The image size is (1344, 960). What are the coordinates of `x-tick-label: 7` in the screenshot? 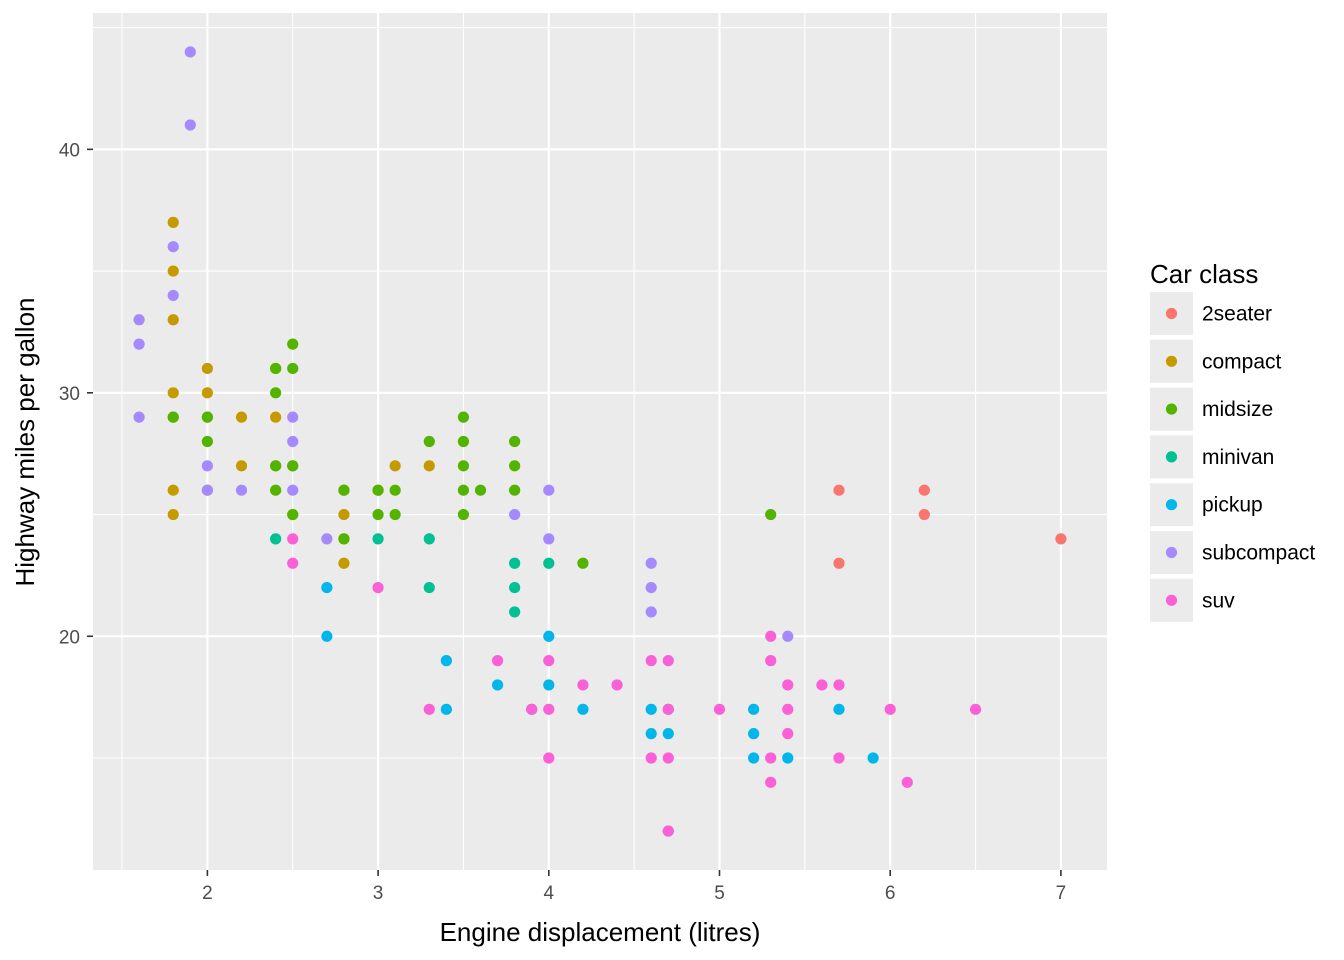 It's located at (1061, 893).